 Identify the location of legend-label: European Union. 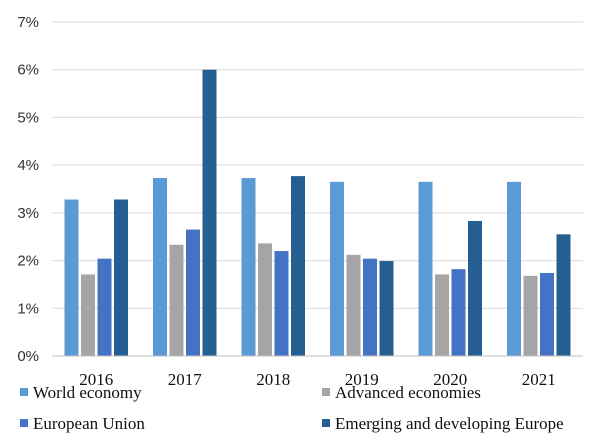
(89, 423).